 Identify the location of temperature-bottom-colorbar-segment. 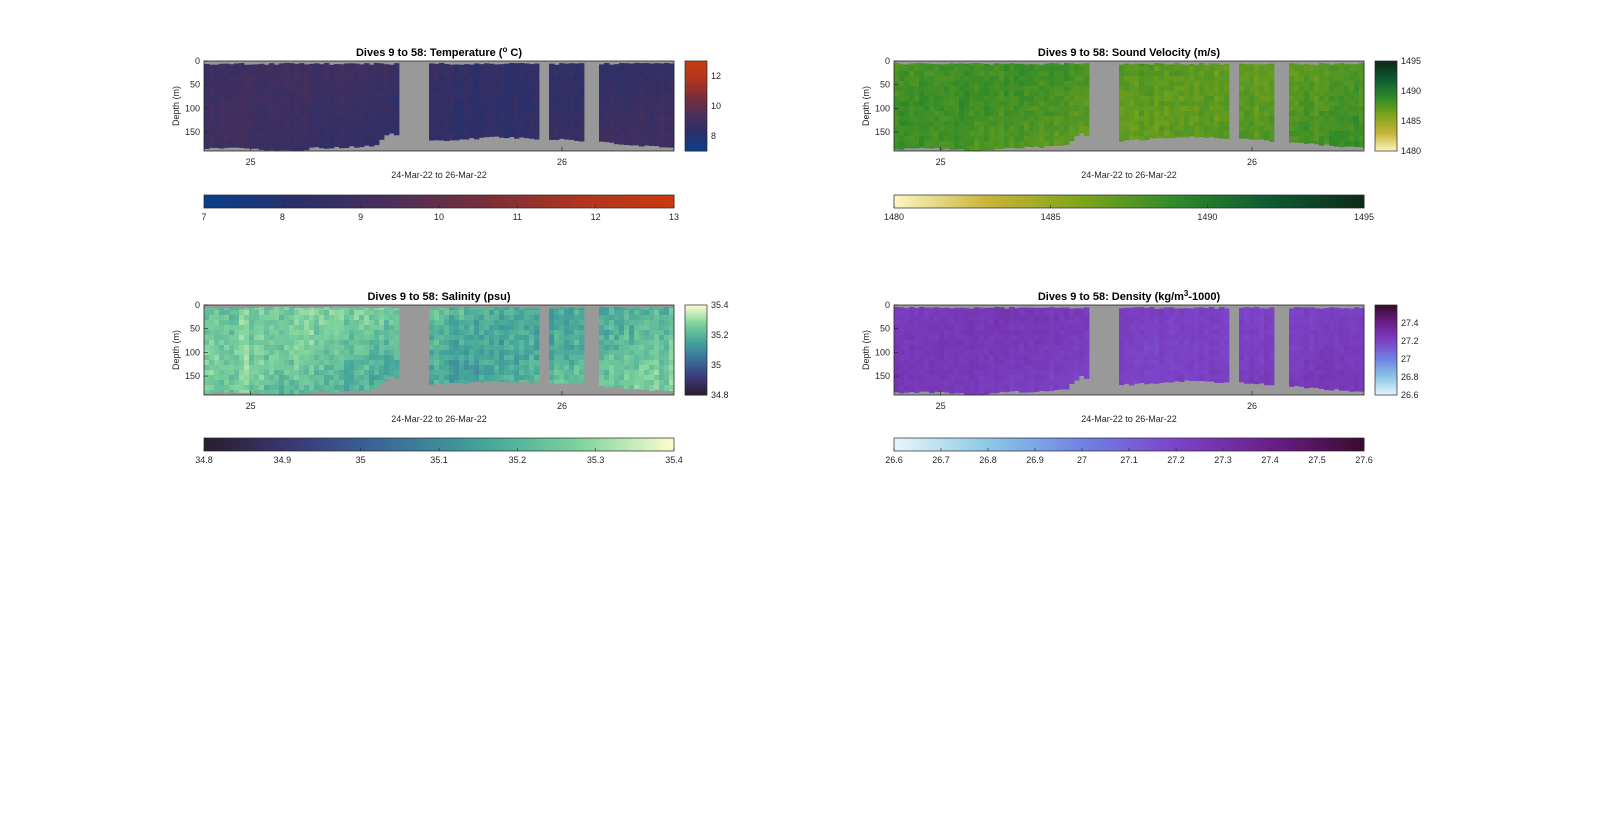
(406, 201).